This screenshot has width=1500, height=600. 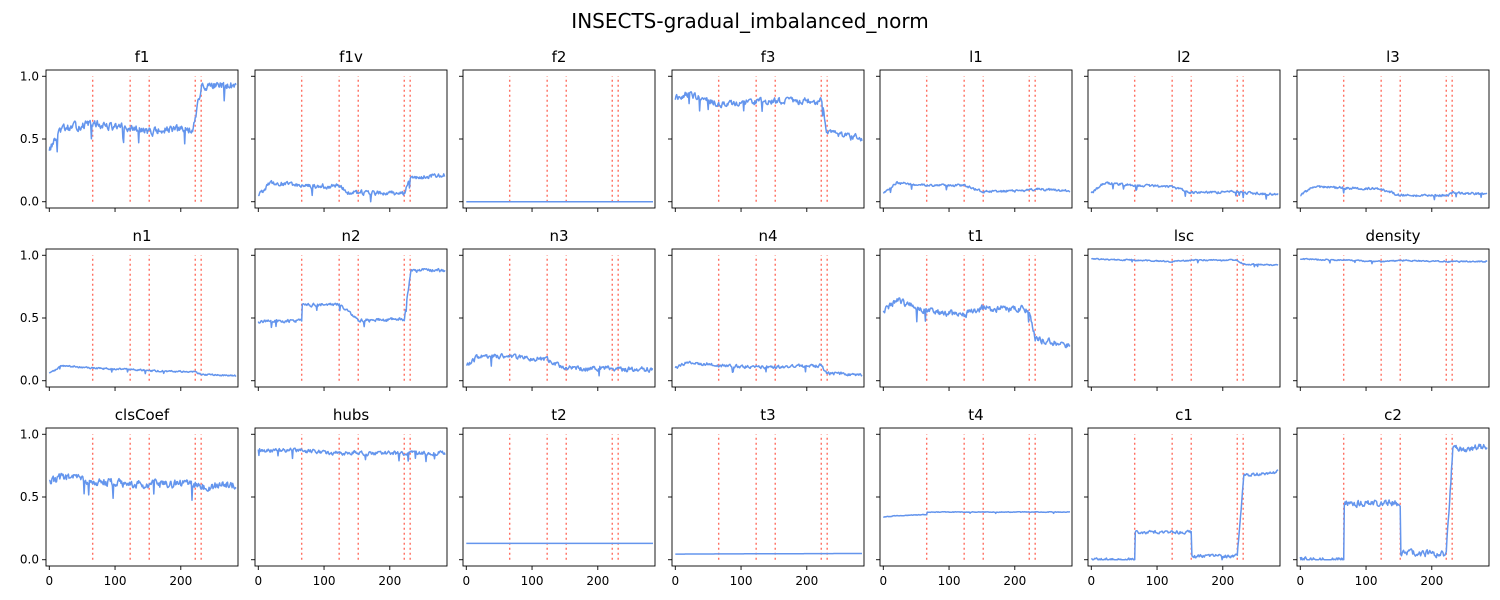 I want to click on subplot-f2: f2, so click(x=557, y=130).